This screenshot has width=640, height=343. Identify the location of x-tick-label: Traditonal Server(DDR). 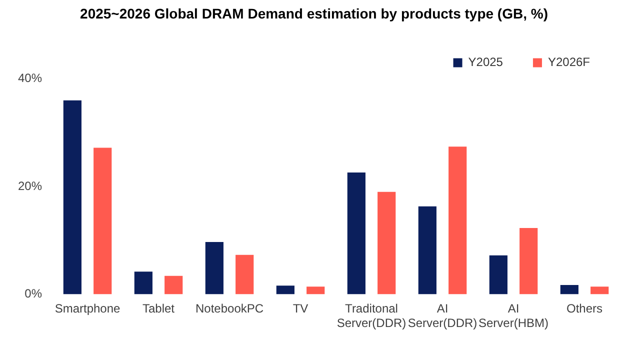
(371, 316).